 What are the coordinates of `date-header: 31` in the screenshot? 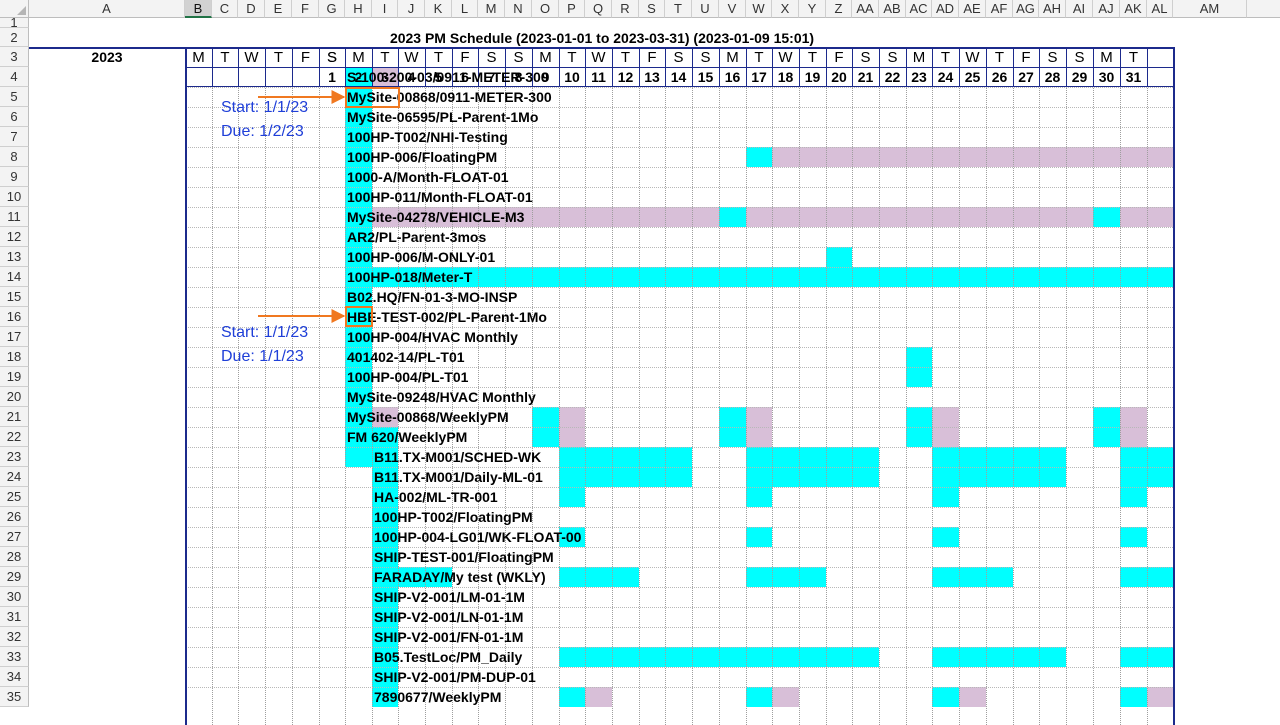 It's located at (1133, 77).